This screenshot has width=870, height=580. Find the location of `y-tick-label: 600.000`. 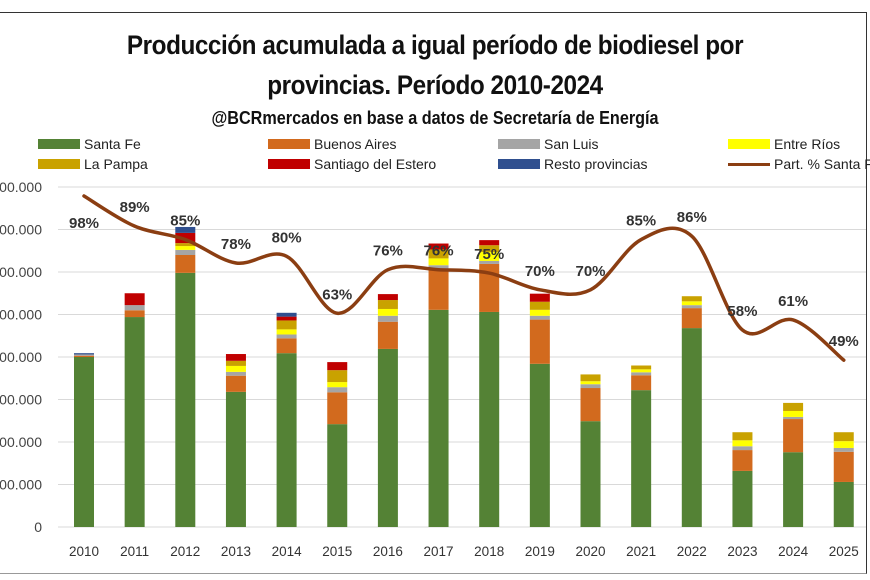

y-tick-label: 600.000 is located at coordinates (21, 272).